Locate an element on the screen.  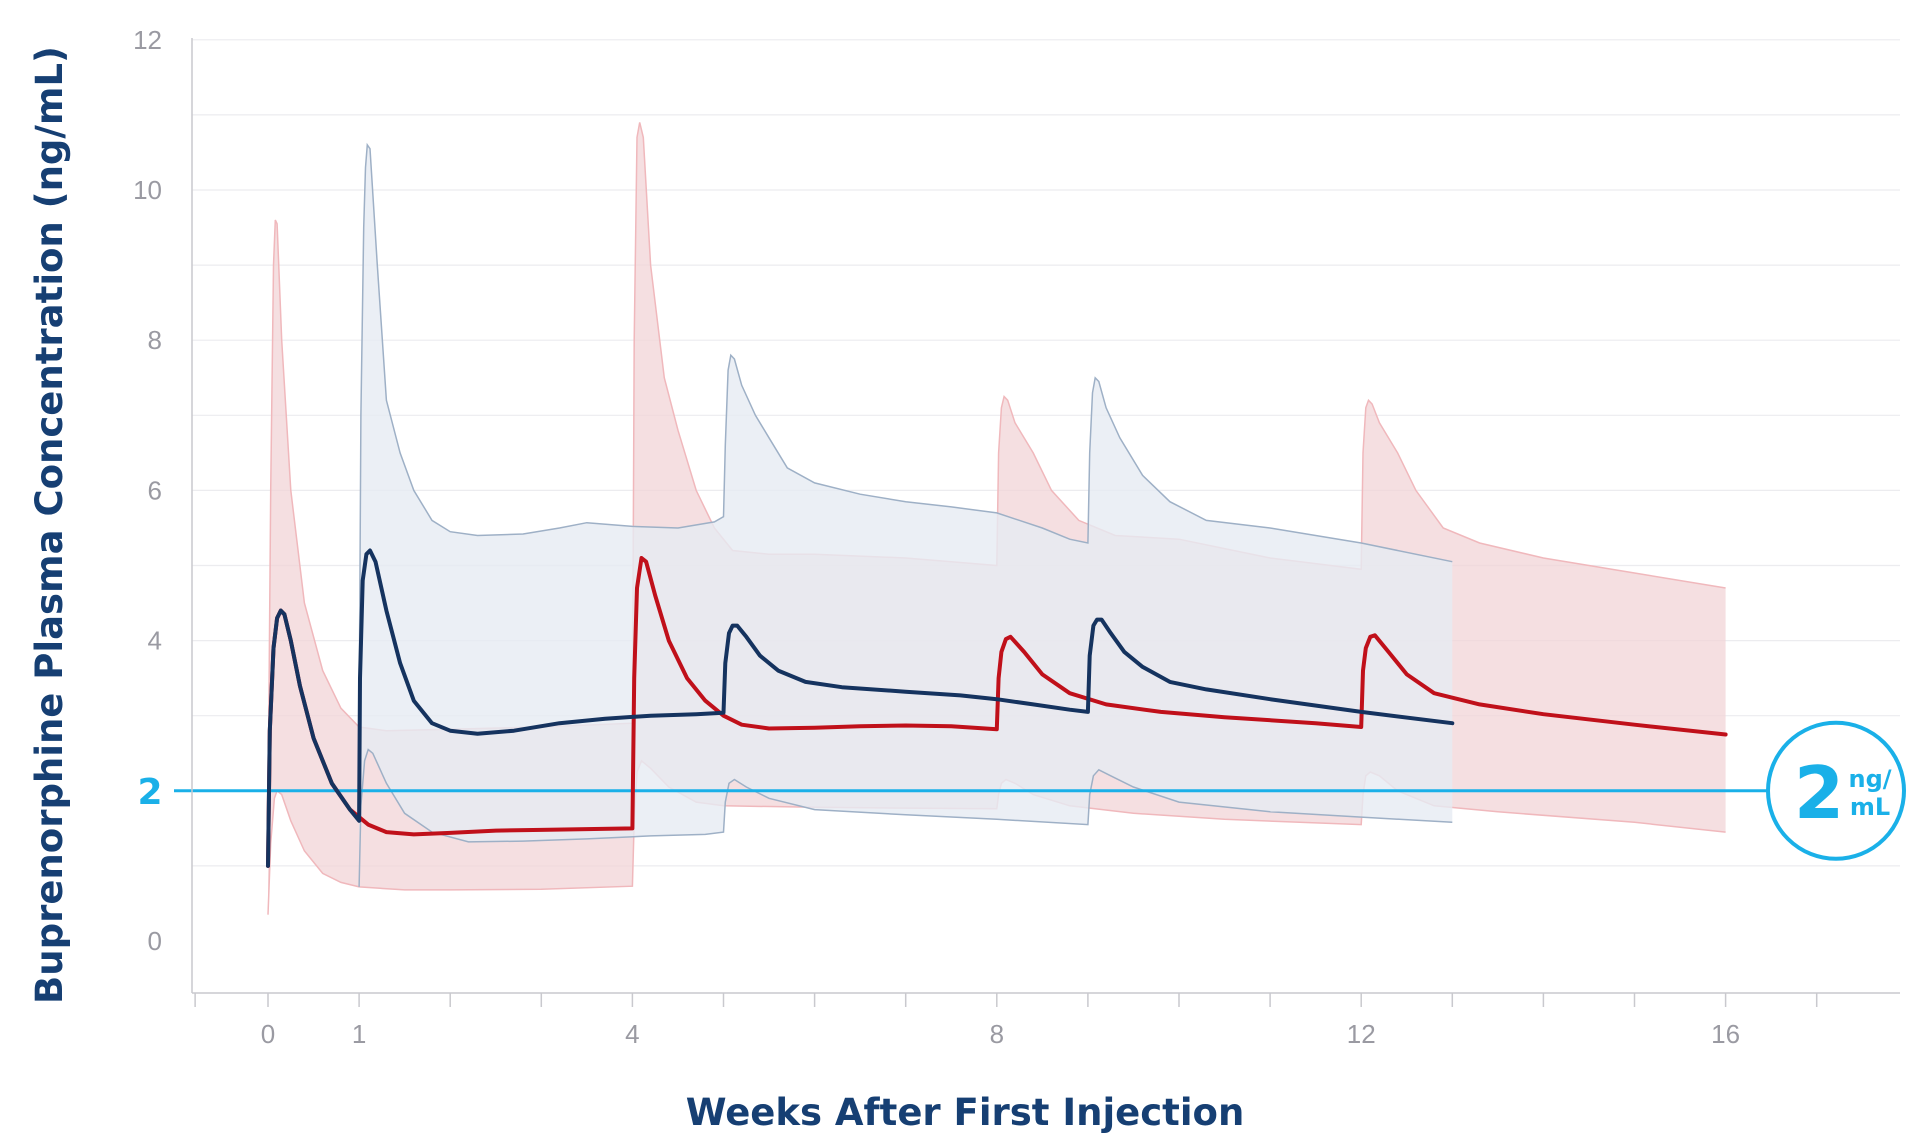
badge-unit-top: ng/ is located at coordinates (1869, 779).